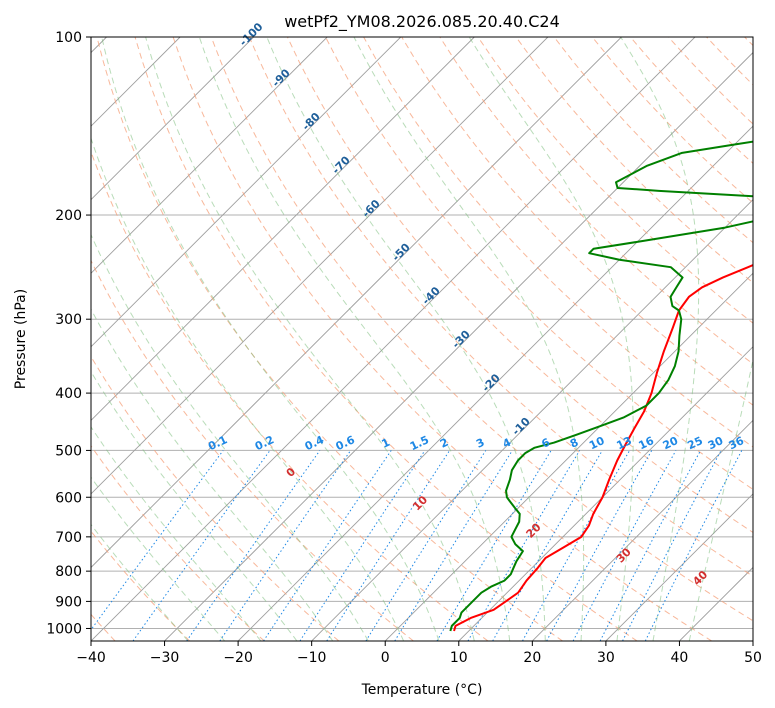 This screenshot has width=775, height=708. Describe the element at coordinates (694, 443) in the screenshot. I see `mixing-ratio-label: 25` at that location.